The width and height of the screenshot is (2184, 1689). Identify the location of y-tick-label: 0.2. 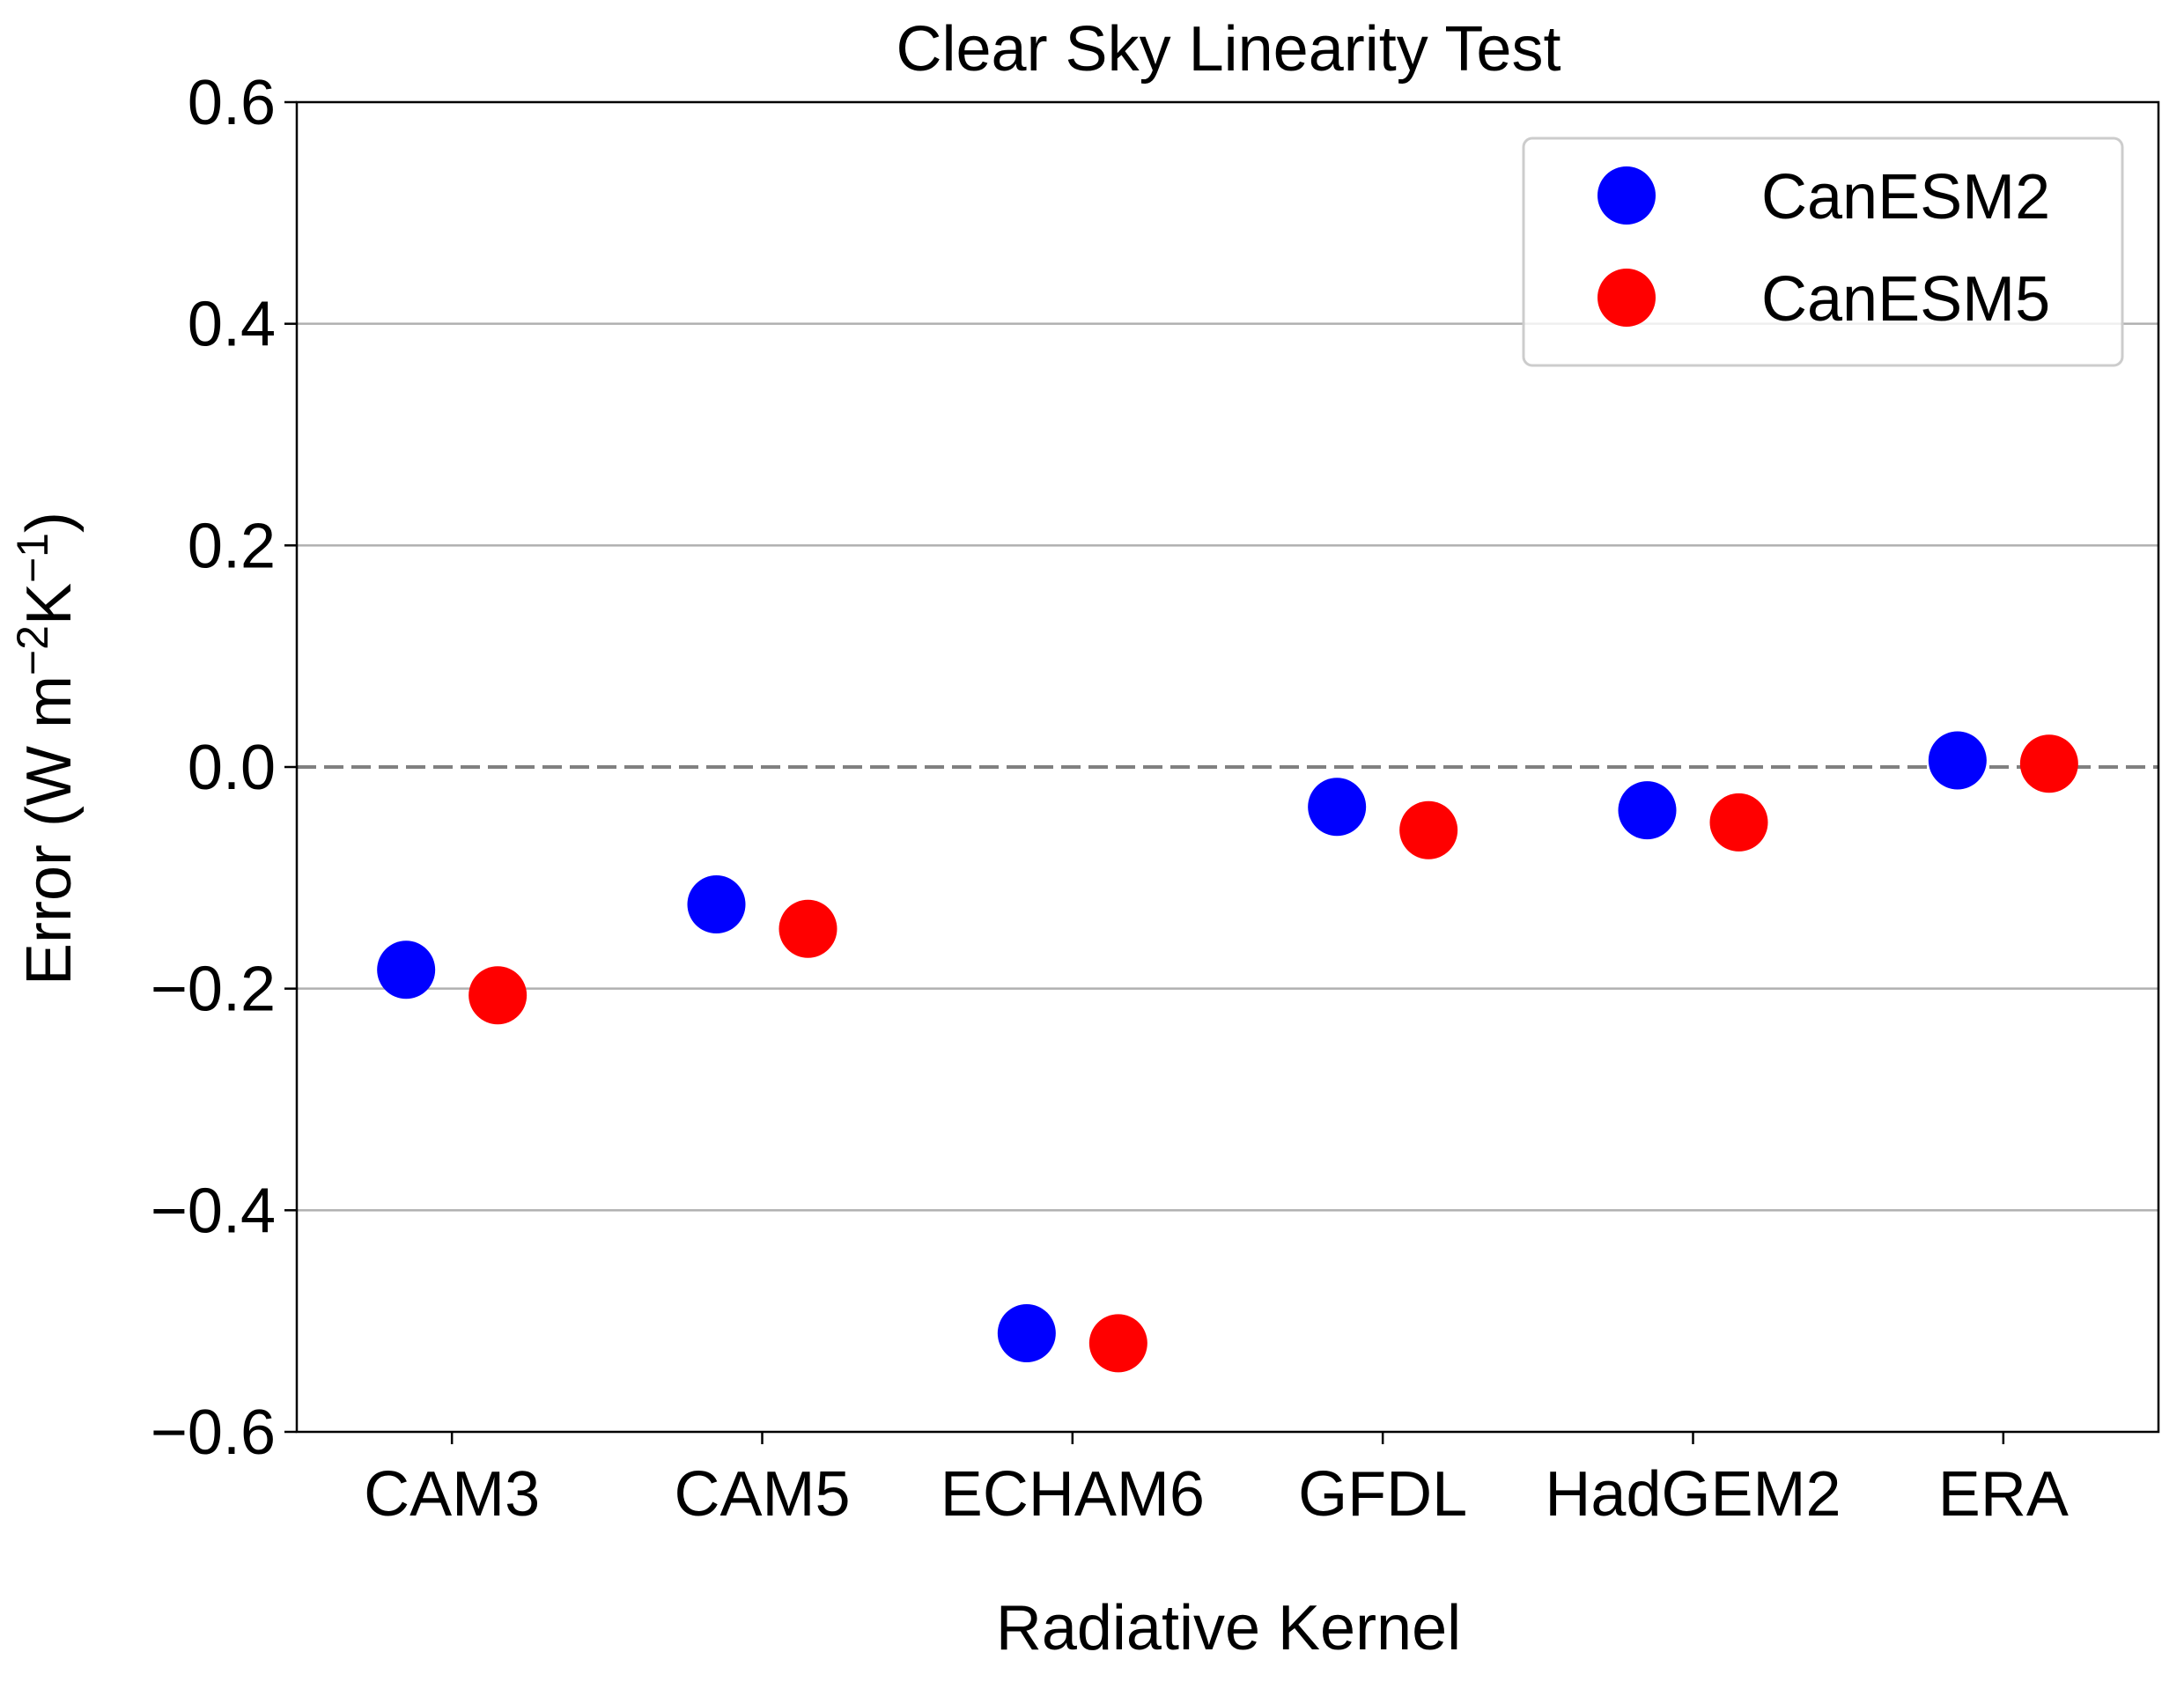
(232, 546).